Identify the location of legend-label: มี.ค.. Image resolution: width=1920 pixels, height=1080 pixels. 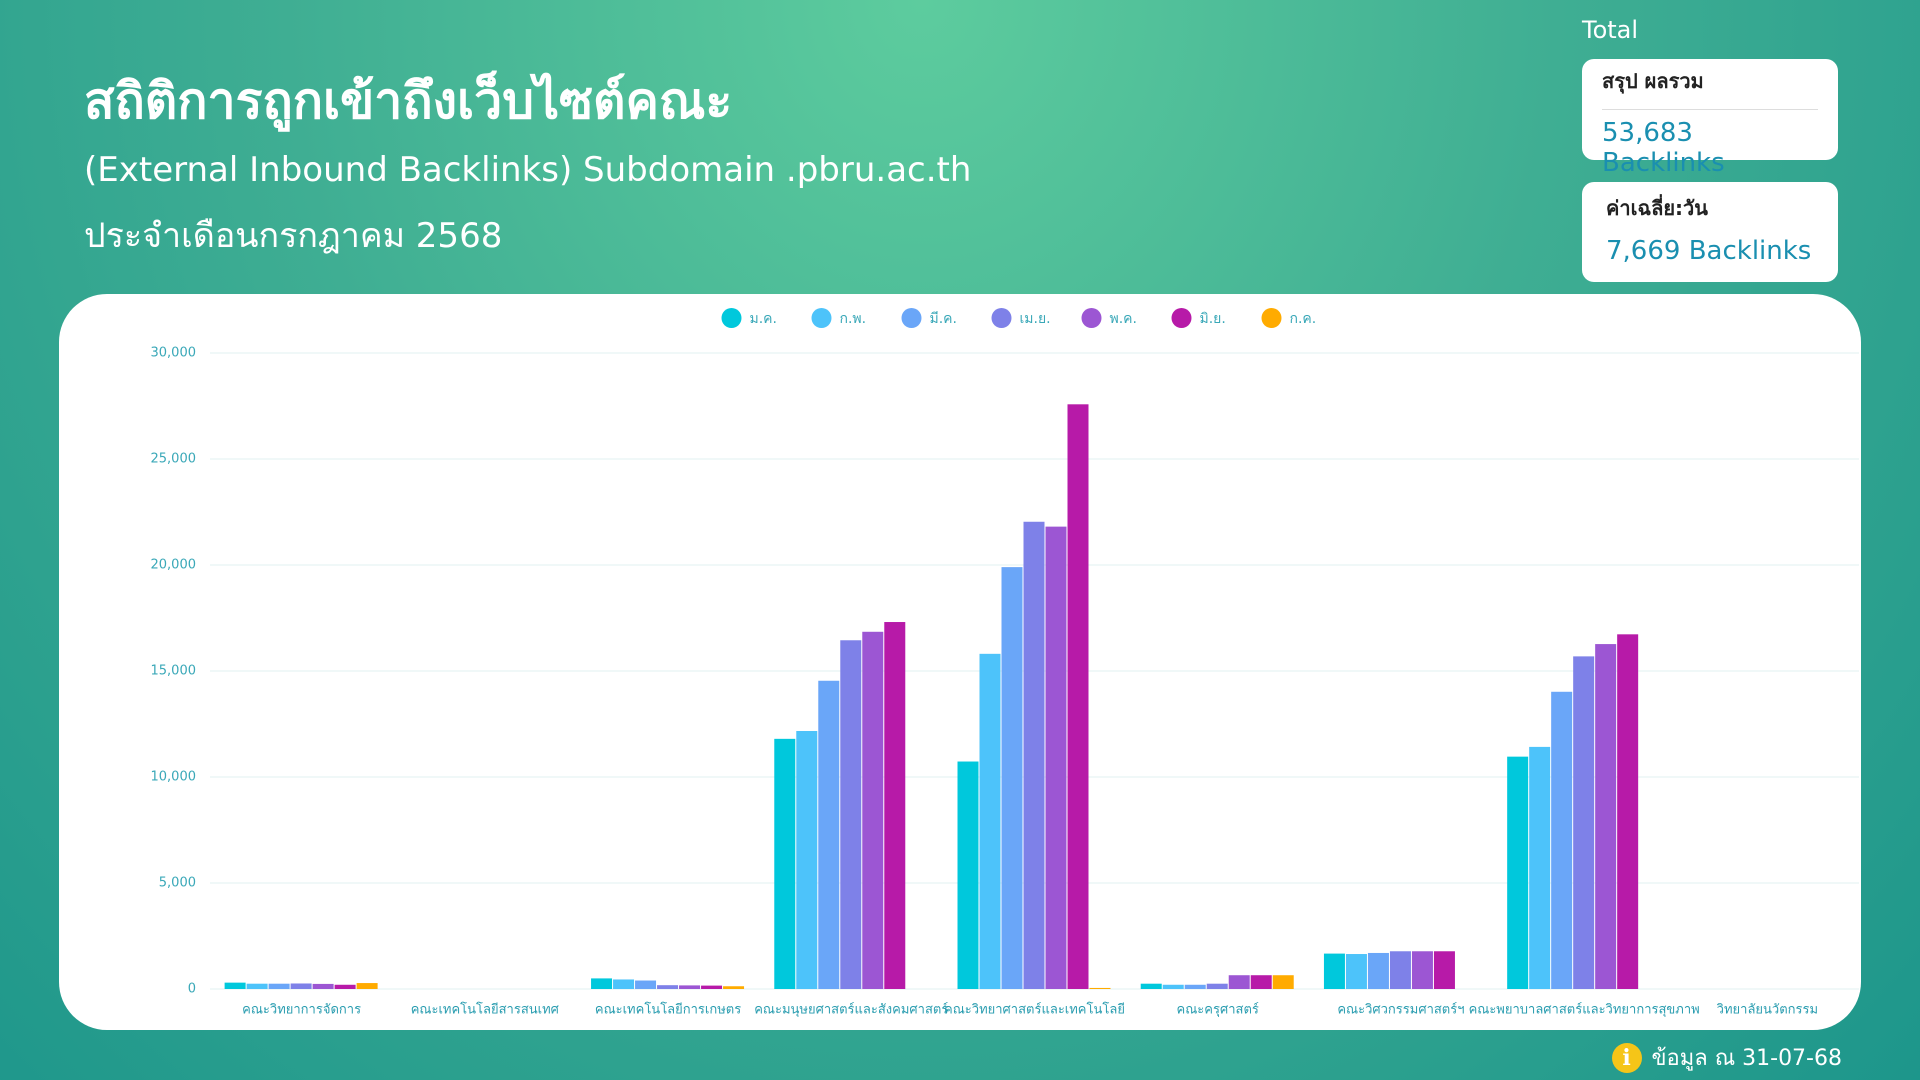
(944, 319).